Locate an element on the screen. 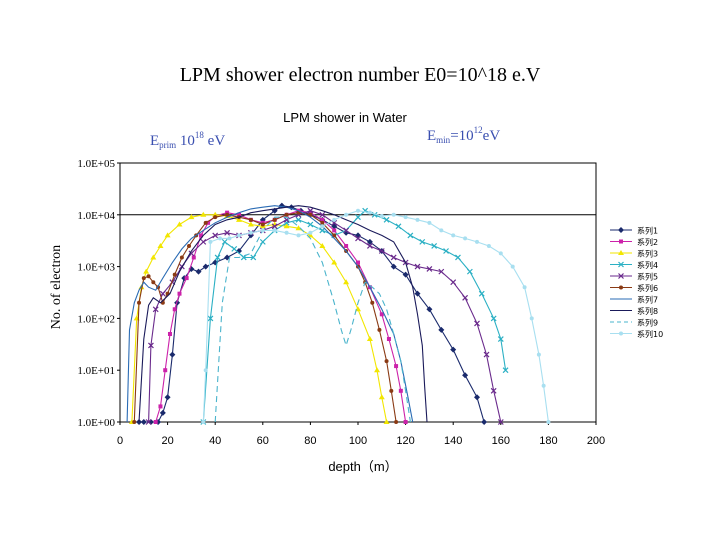 The width and height of the screenshot is (720, 540). legend-item-2: 系列2 is located at coordinates (634, 242).